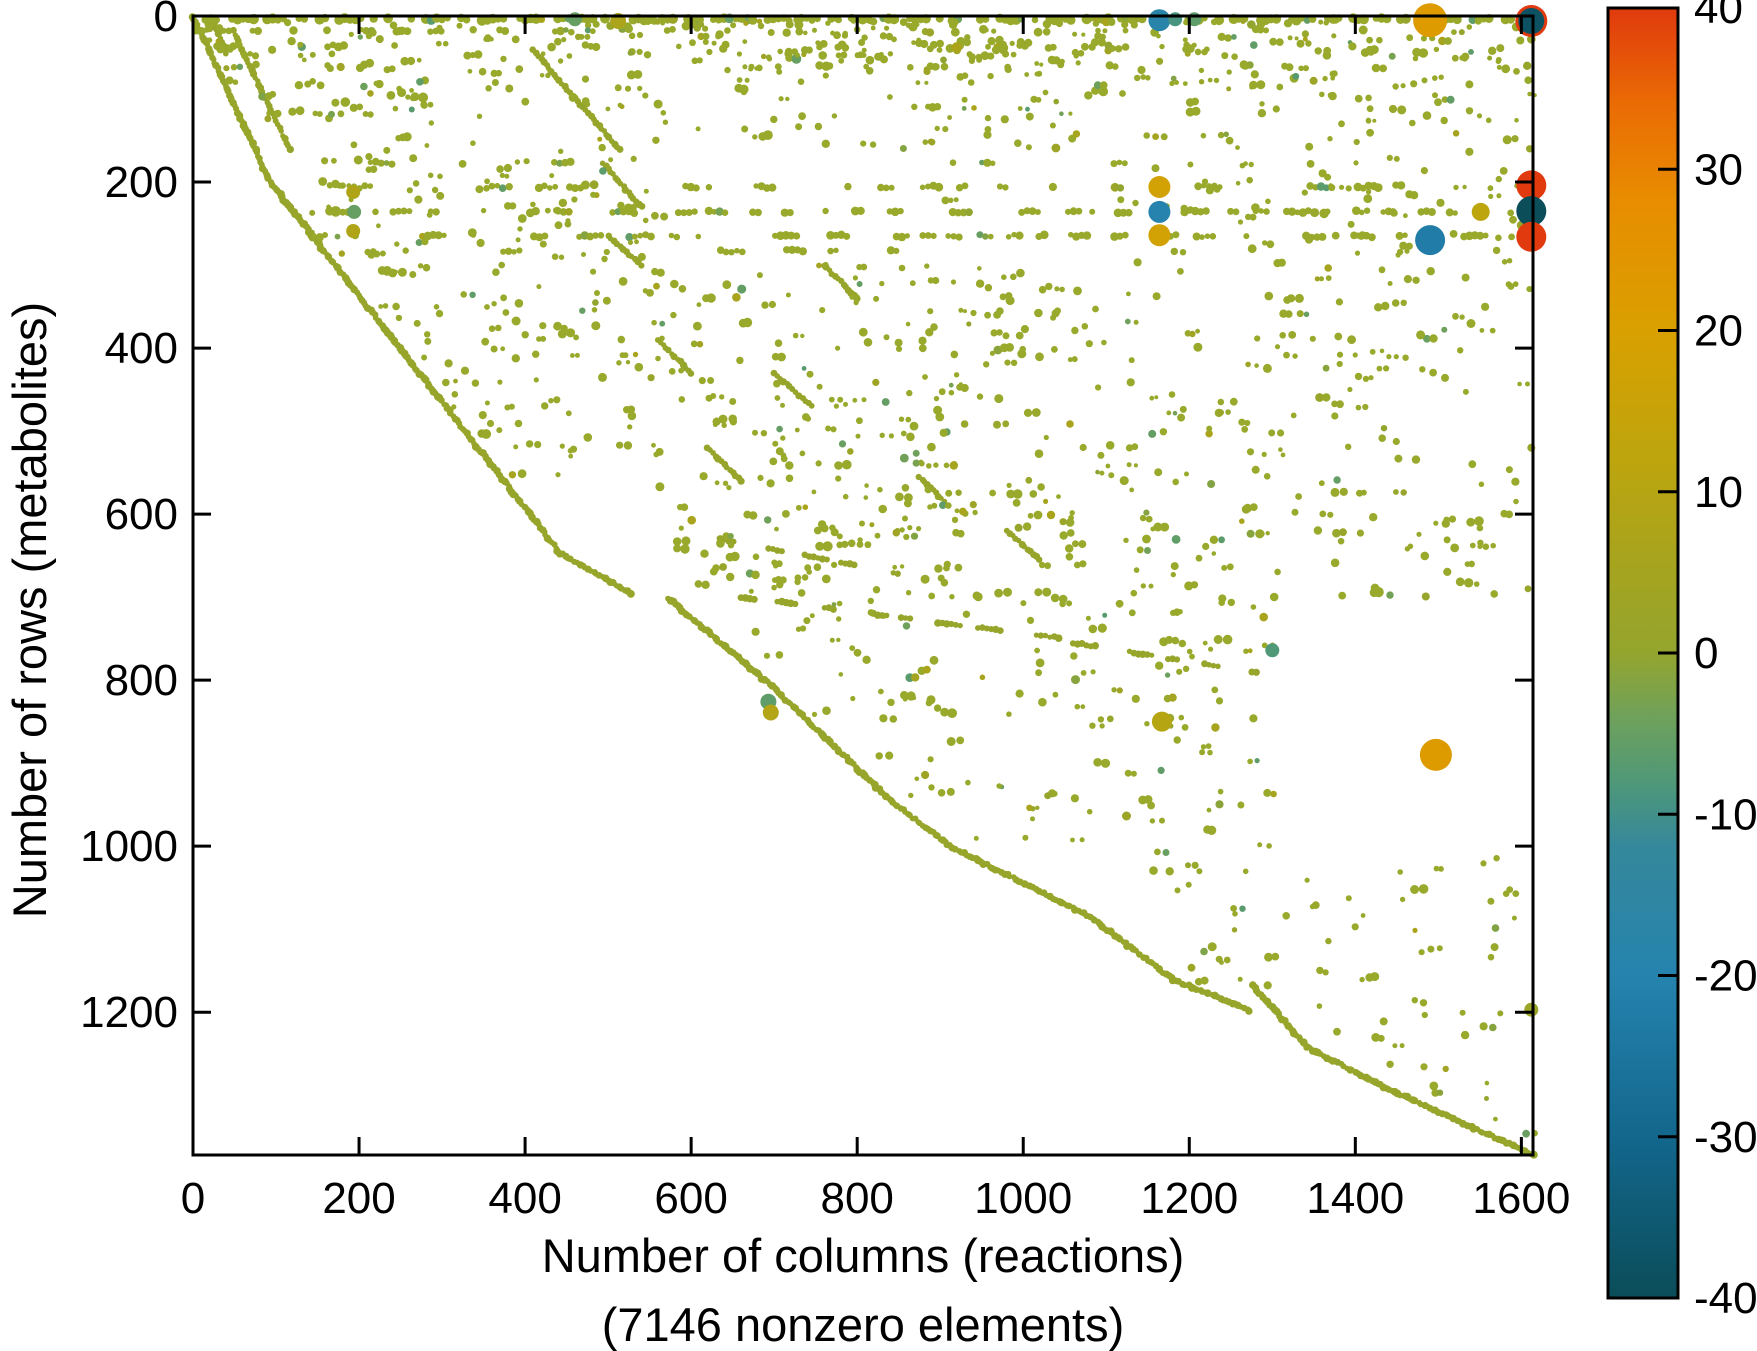 The width and height of the screenshot is (1757, 1351). Describe the element at coordinates (141, 348) in the screenshot. I see `y-tick-label: 400` at that location.